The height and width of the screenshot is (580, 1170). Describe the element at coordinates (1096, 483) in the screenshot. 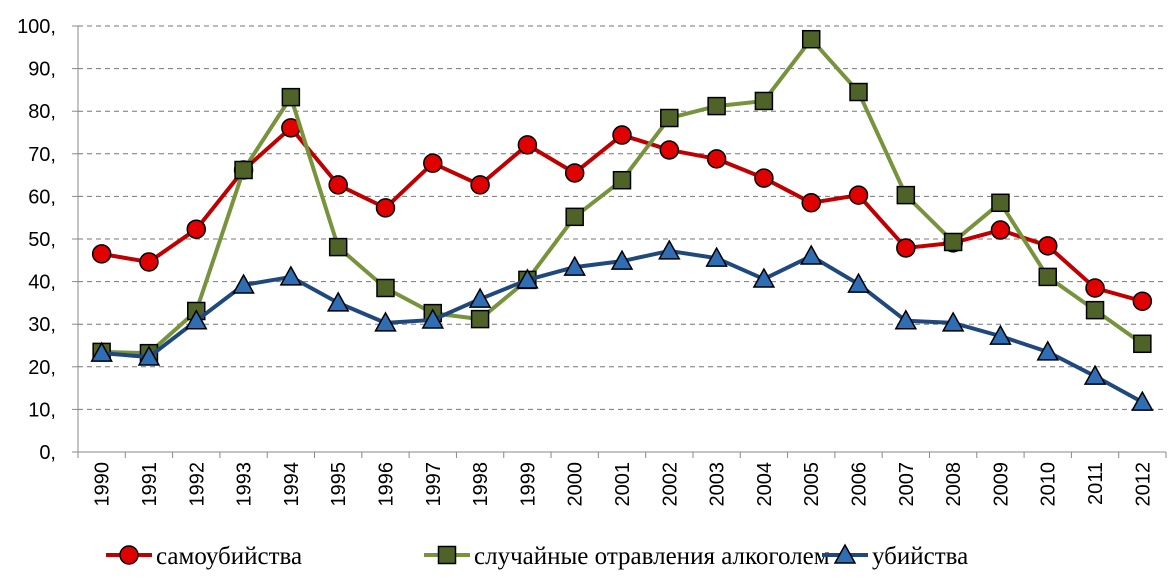

I see `x-tick-label: 2011` at that location.